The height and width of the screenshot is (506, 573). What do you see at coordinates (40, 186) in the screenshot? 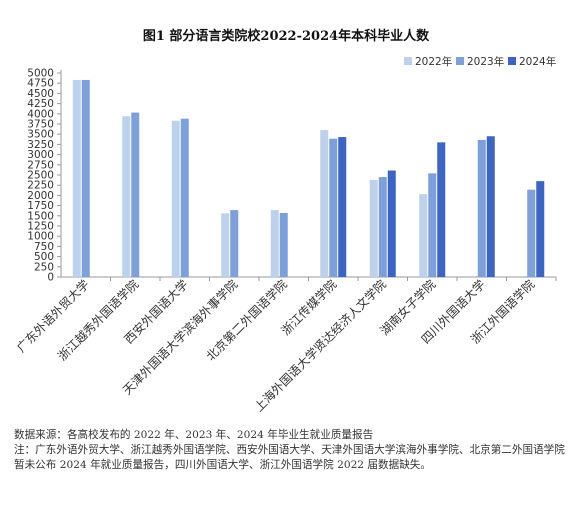
I see `y-tick-label: 2250` at bounding box center [40, 186].